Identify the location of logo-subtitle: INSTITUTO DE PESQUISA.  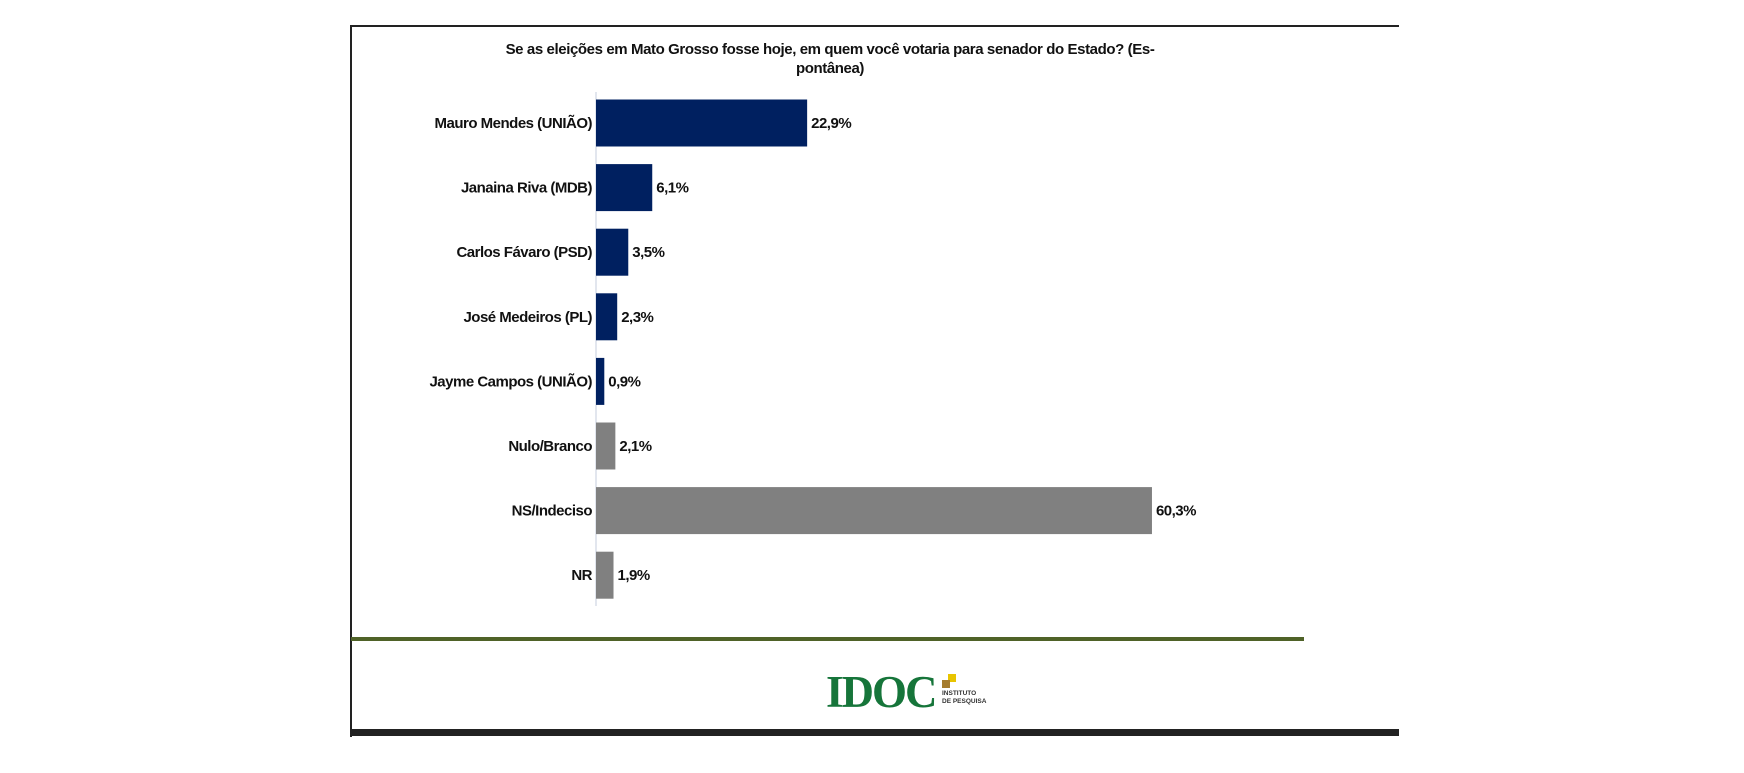
(964, 698).